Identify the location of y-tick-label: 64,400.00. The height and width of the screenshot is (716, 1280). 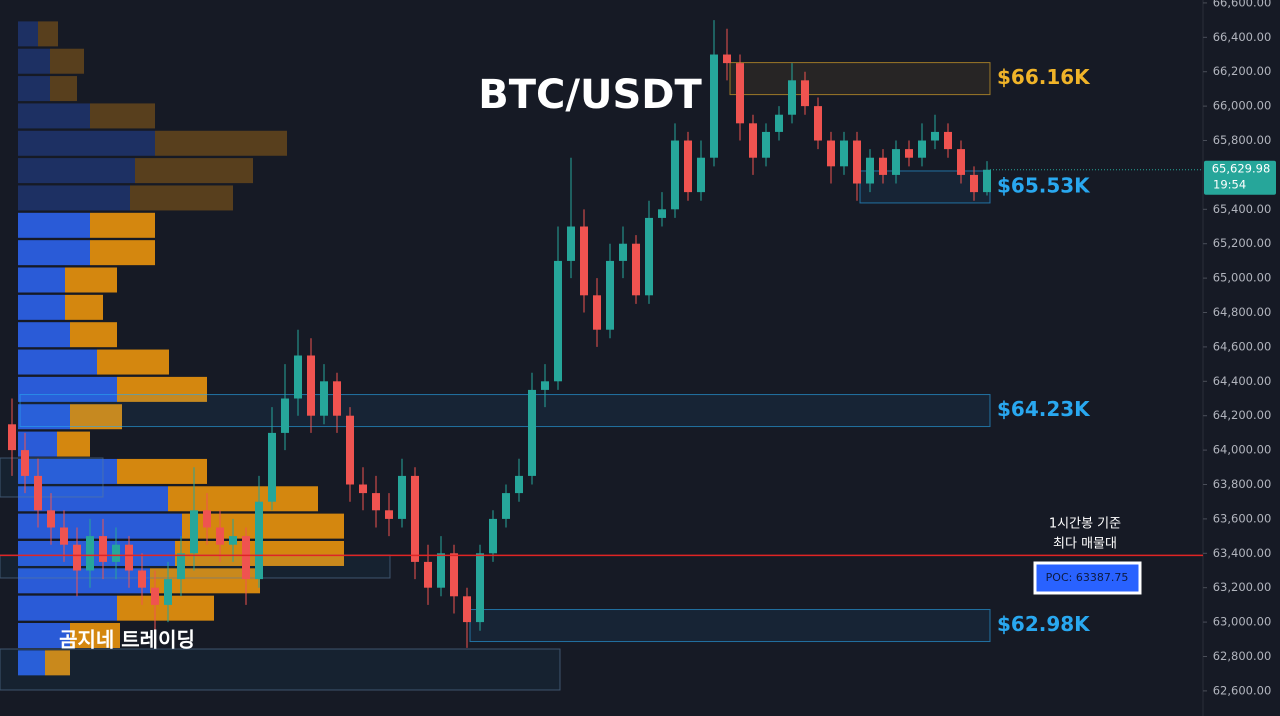
(1242, 381).